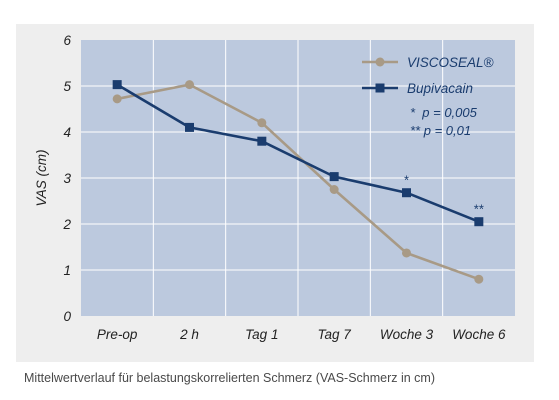  I want to click on legend-item-bupivacain: Bupivacain, so click(417, 88).